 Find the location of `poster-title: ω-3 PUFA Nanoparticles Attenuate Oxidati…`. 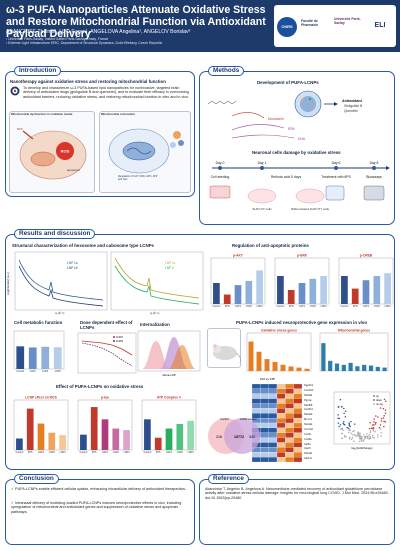

poster-title: ω-3 PUFA Nanoparticles Attenuate Oxidati… is located at coordinates (136, 22).